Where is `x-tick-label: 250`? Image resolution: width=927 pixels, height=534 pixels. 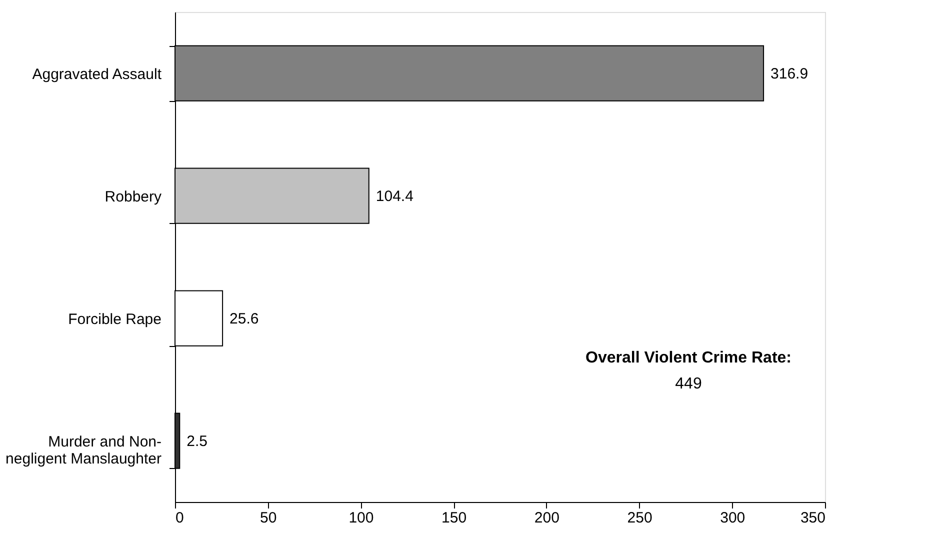 x-tick-label: 250 is located at coordinates (639, 518).